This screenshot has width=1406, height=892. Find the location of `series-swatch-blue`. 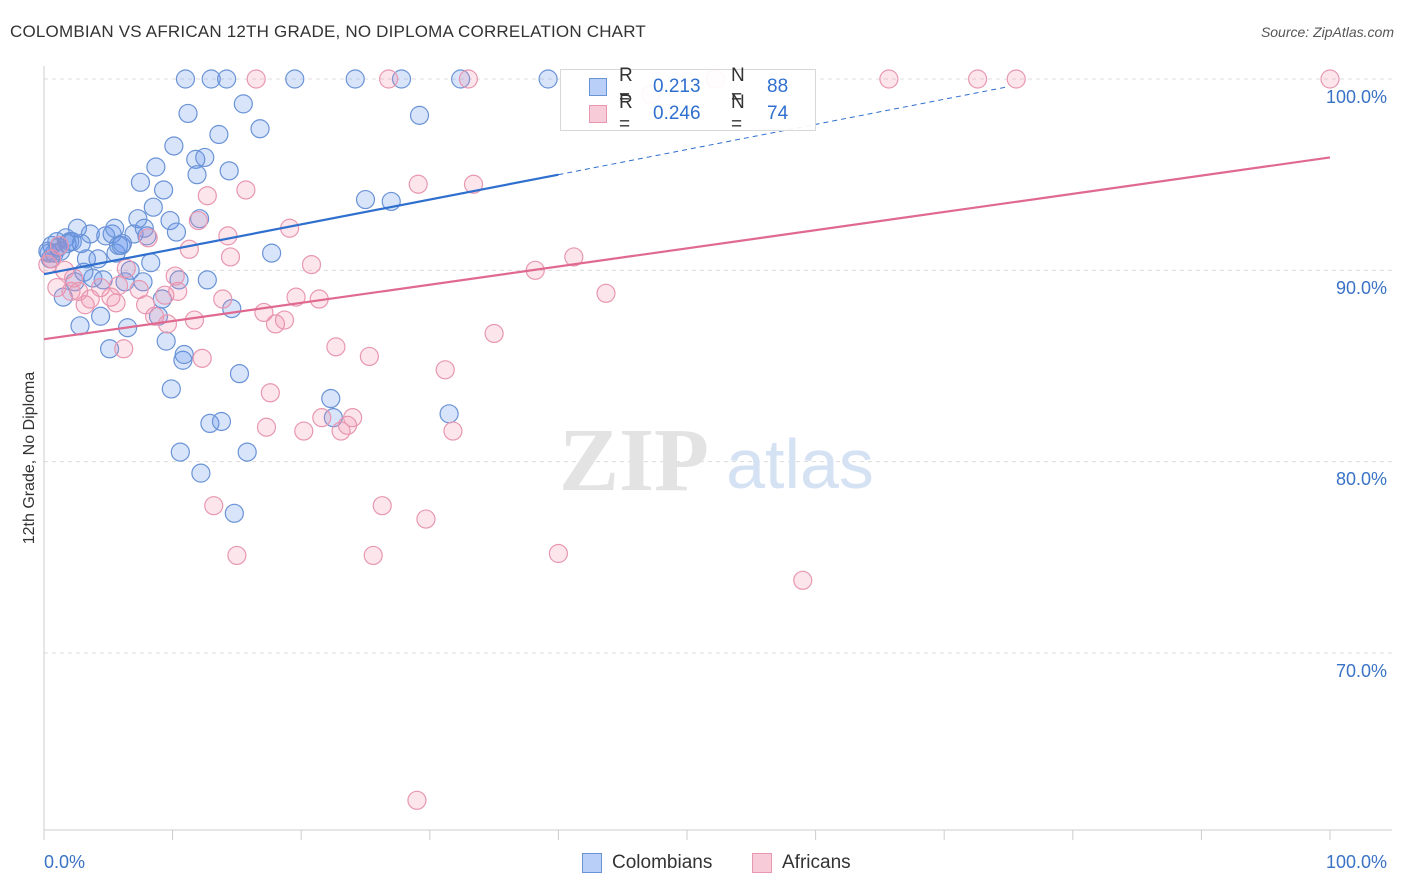

series-swatch-blue is located at coordinates (592, 863).